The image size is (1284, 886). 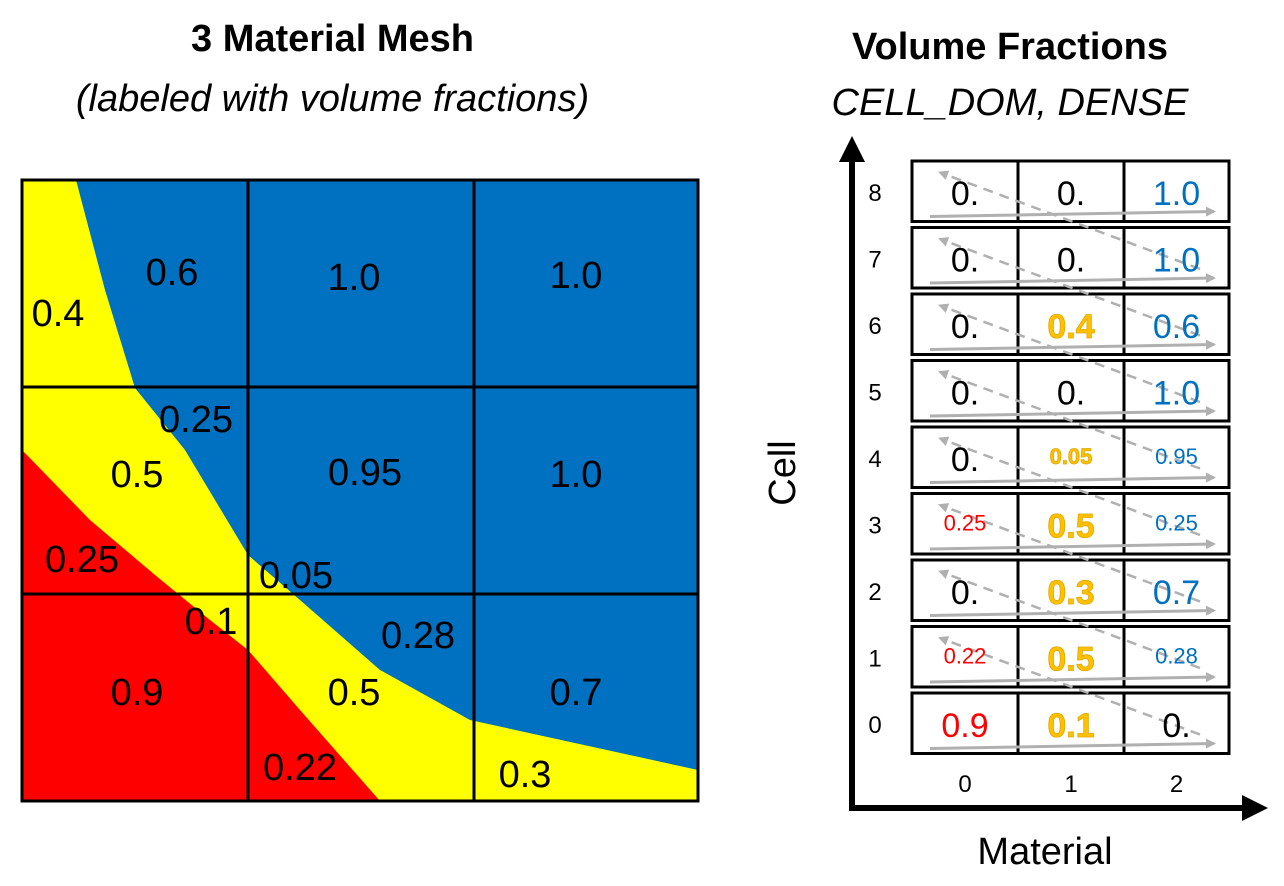 What do you see at coordinates (296, 576) in the screenshot?
I see `mesh-label-cell4-yellow: 0.05` at bounding box center [296, 576].